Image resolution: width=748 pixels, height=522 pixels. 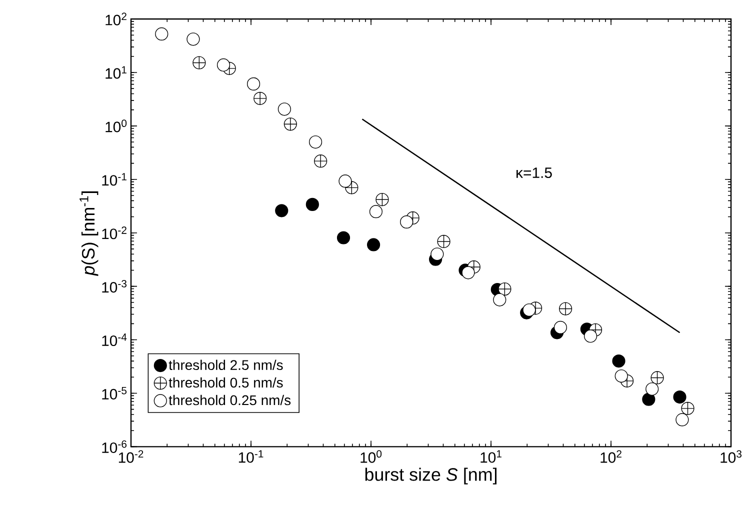 What do you see at coordinates (114, 233) in the screenshot?
I see `y-tick-label: 10$^{-2}$` at bounding box center [114, 233].